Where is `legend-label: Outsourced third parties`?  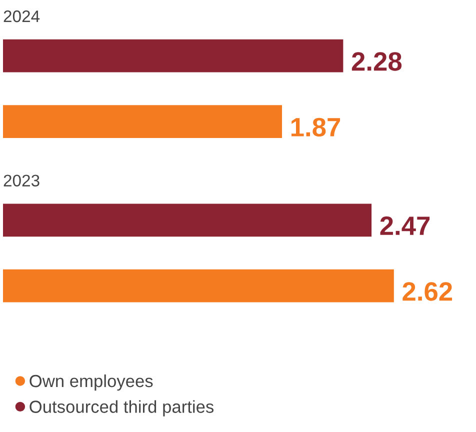
legend-label: Outsourced third parties is located at coordinates (122, 408).